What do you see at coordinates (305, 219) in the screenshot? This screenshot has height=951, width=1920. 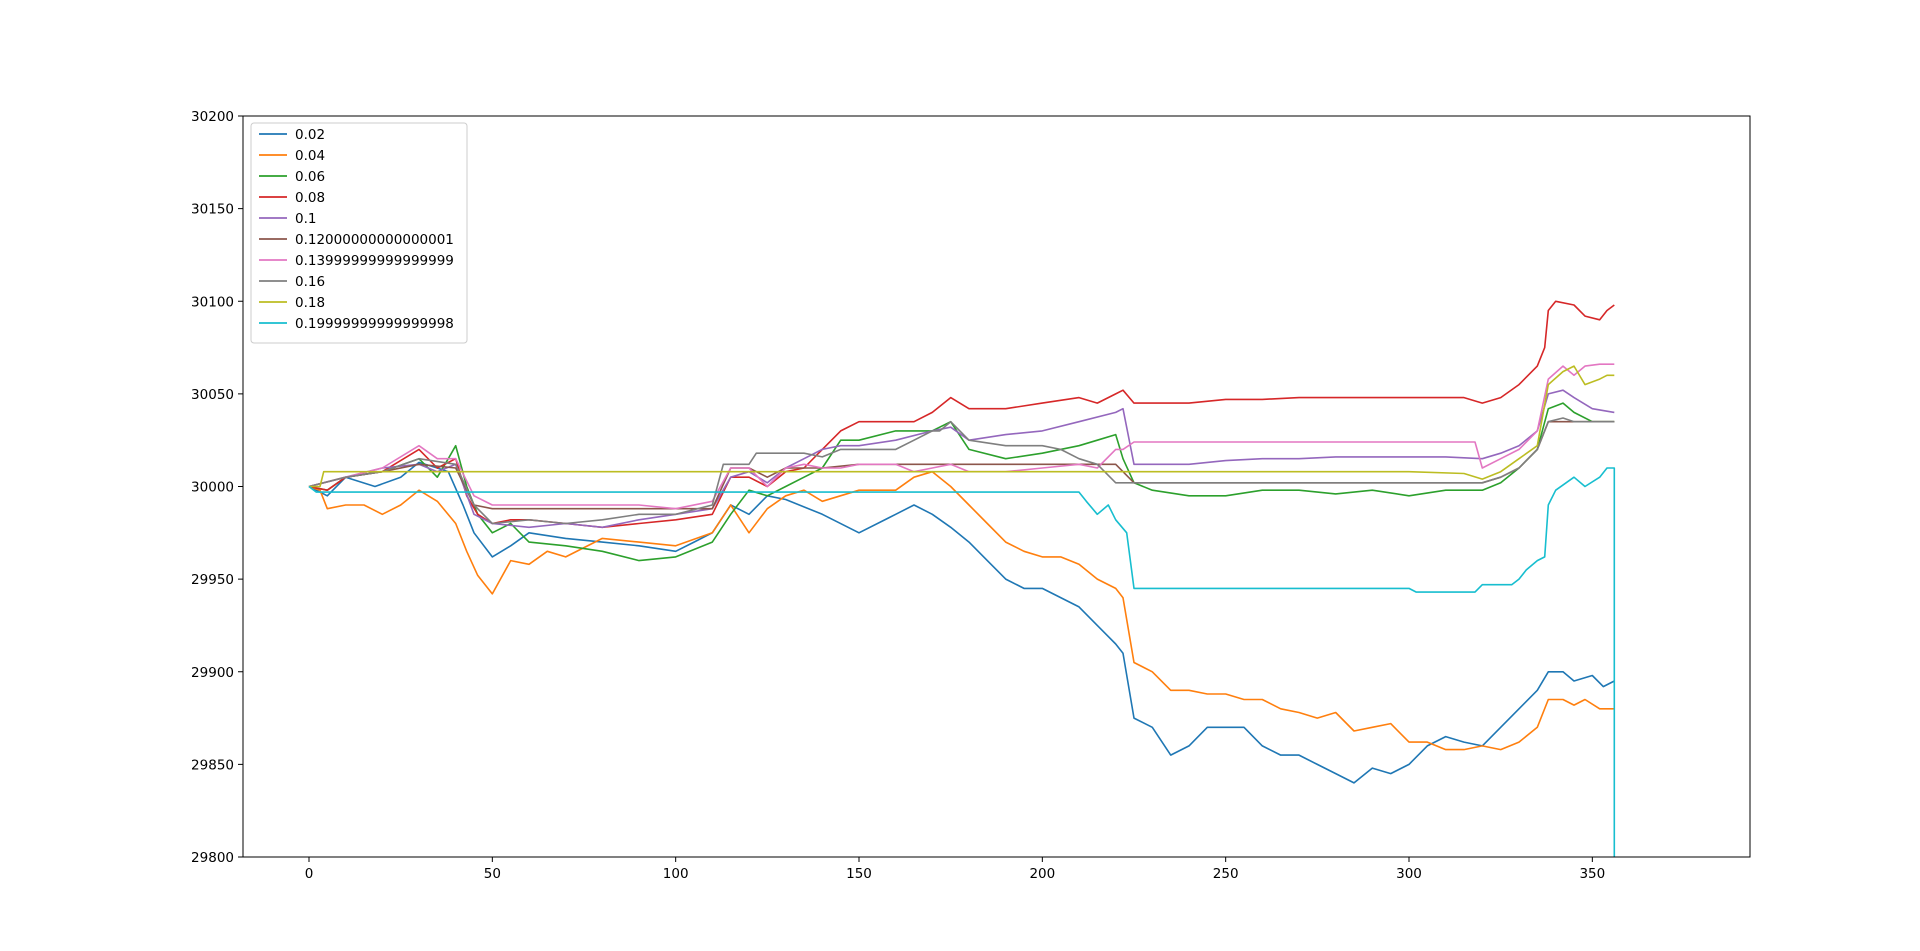 I see `legend-entry-4: 0.1` at bounding box center [305, 219].